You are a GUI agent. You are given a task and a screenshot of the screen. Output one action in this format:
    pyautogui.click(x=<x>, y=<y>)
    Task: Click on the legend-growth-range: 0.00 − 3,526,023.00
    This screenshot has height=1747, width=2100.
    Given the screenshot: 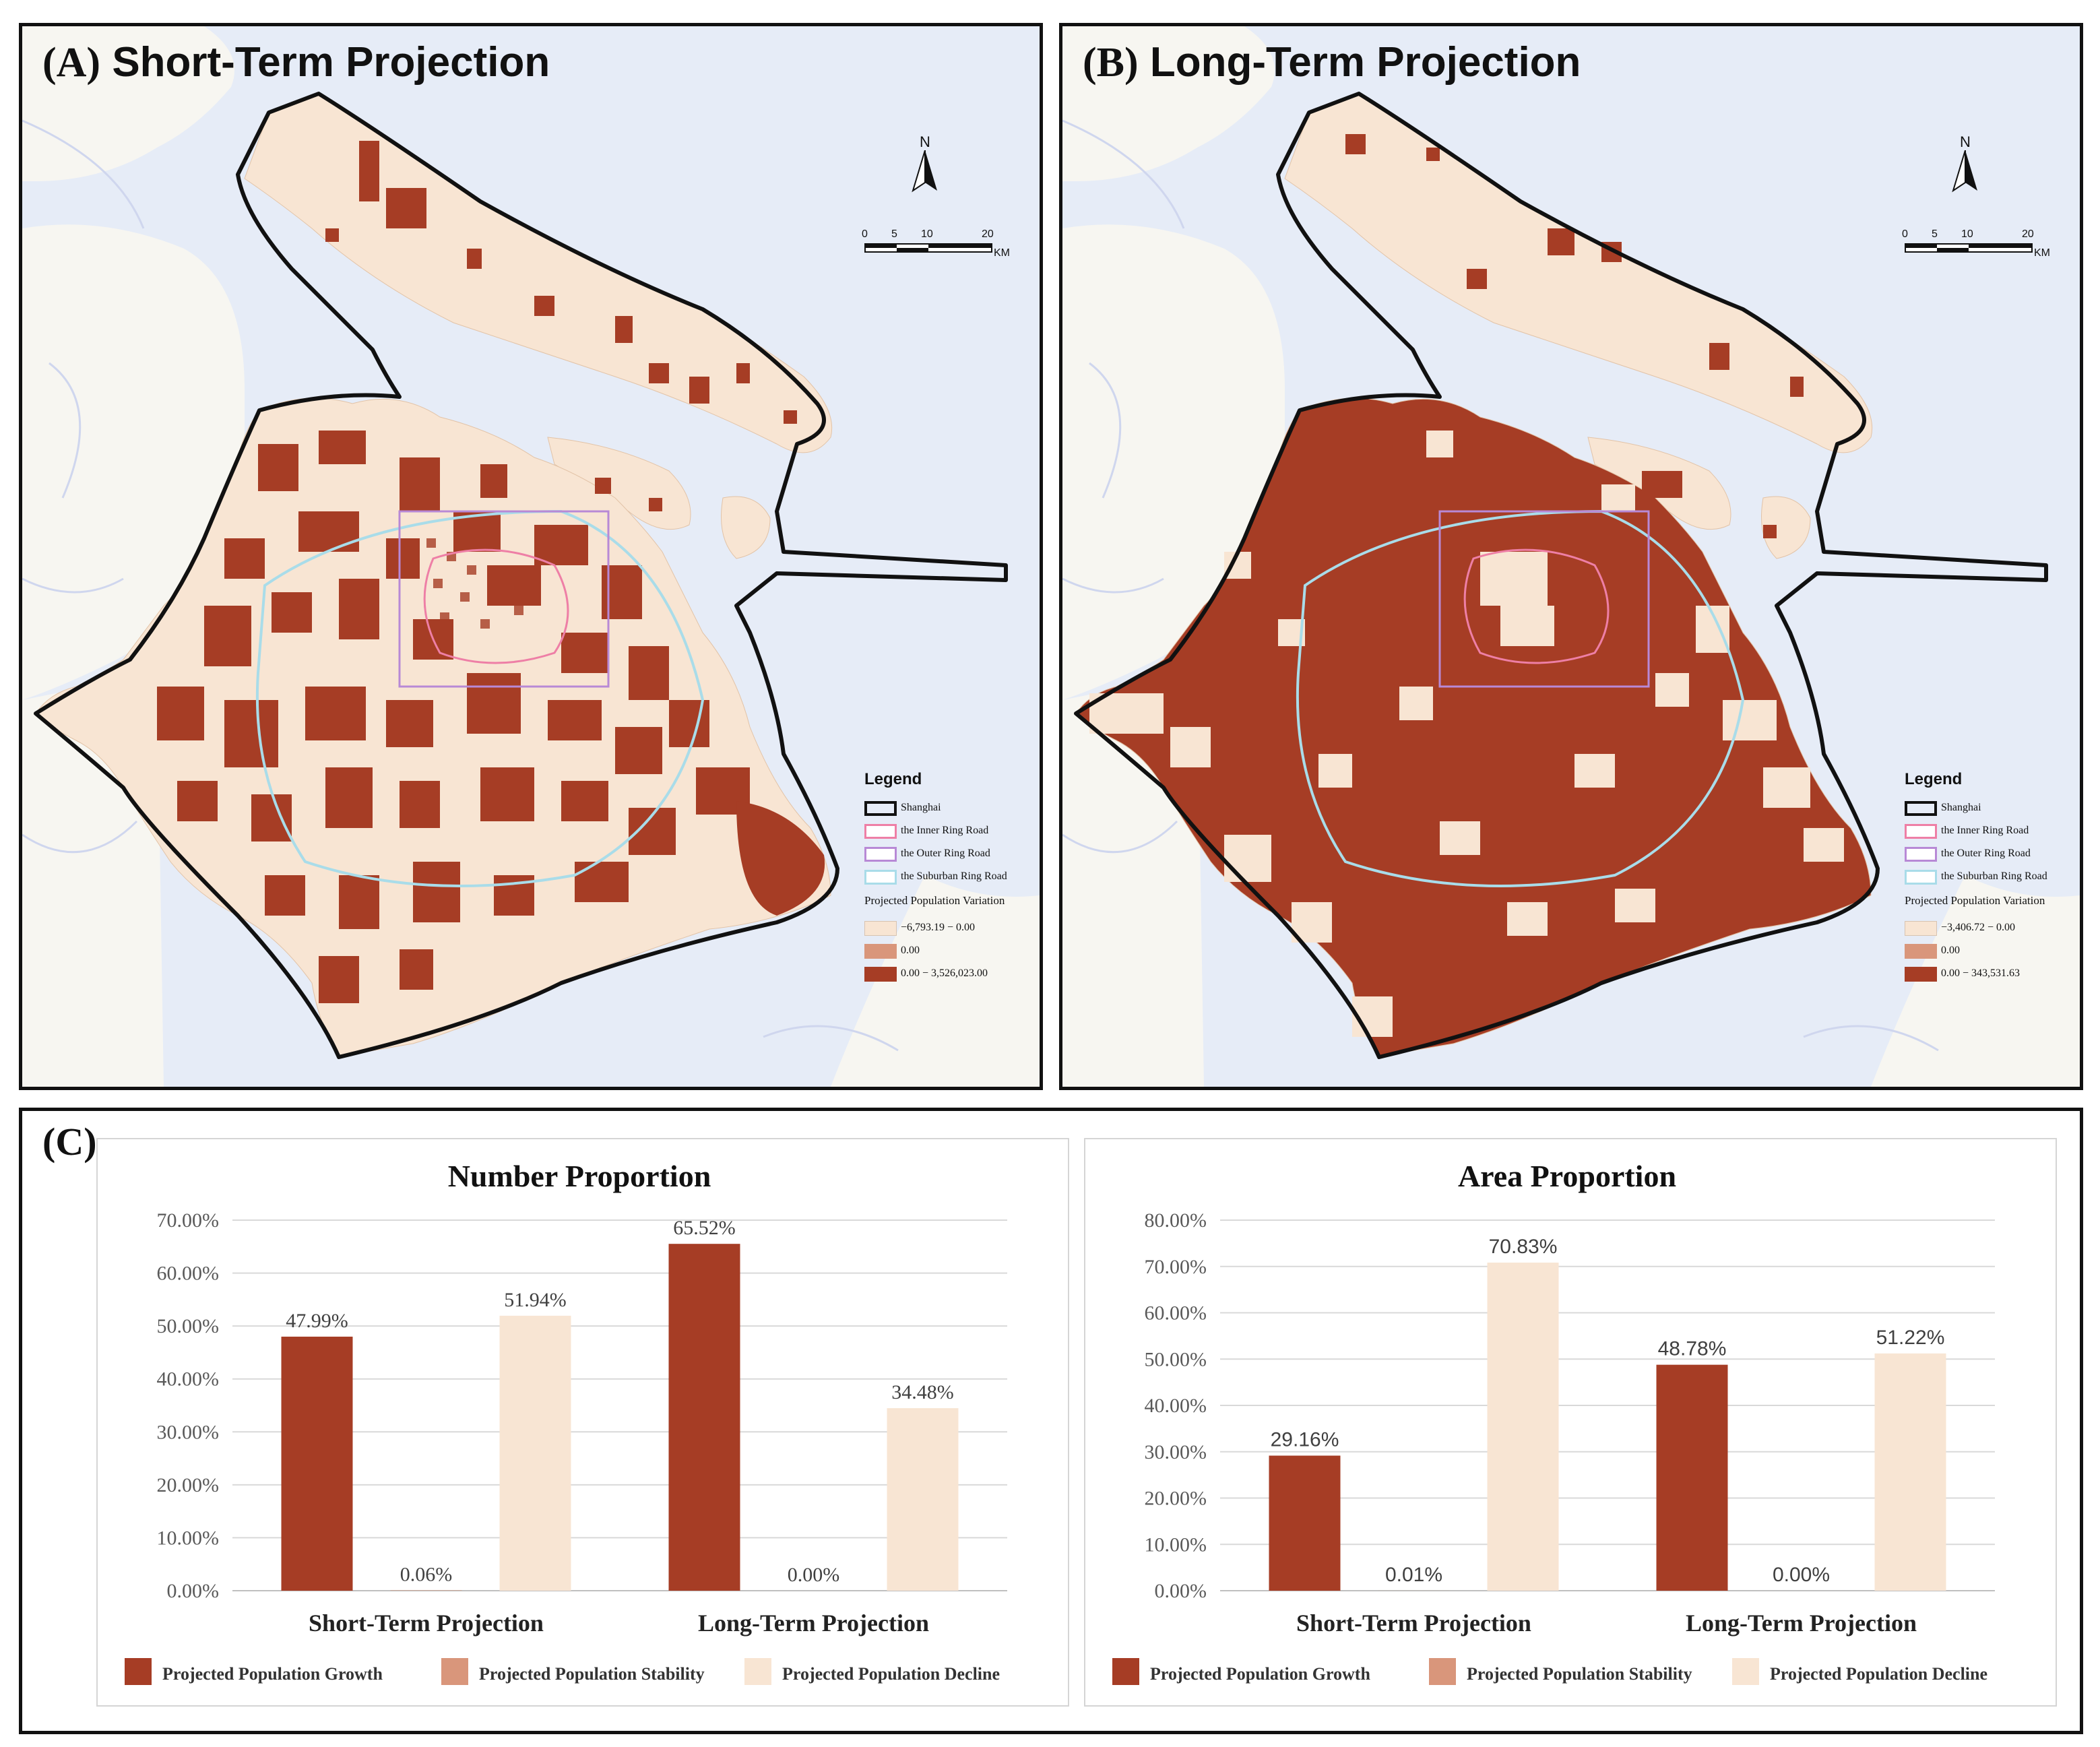 What is the action you would take?
    pyautogui.click(x=944, y=973)
    